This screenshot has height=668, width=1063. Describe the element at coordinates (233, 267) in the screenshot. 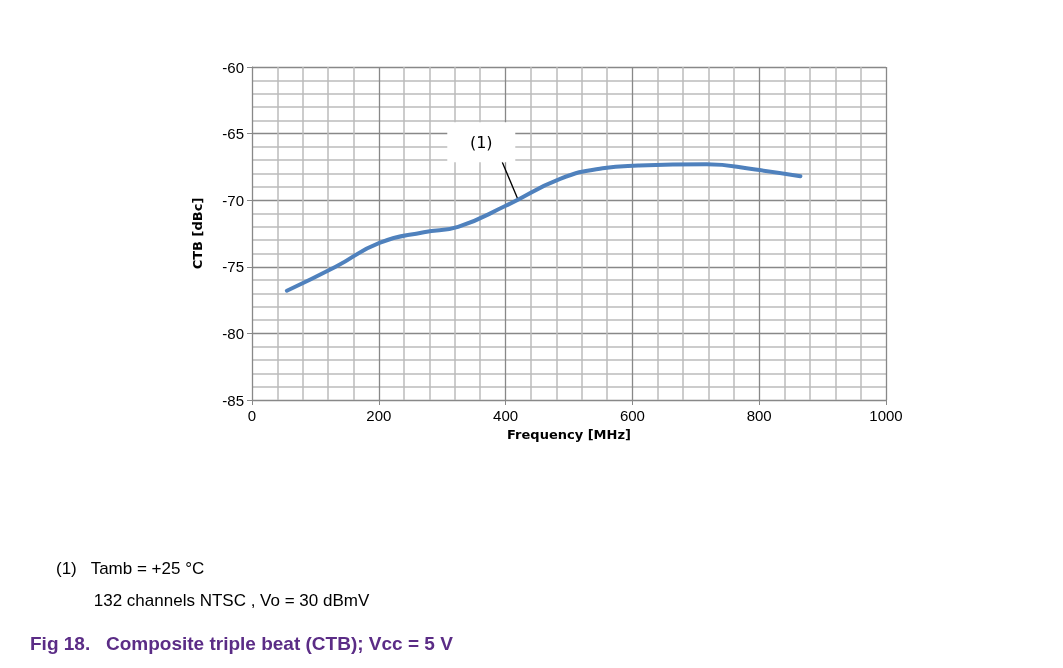

I see `y-tick-label: -75` at that location.